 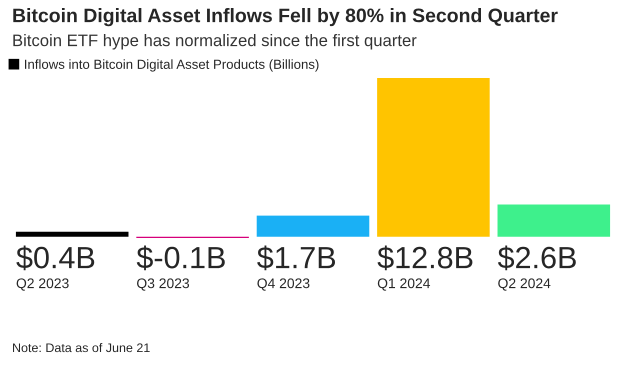 What do you see at coordinates (172, 65) in the screenshot?
I see `legend-label: Inflows into Bitcoin Digital Asset Products (Billions)` at bounding box center [172, 65].